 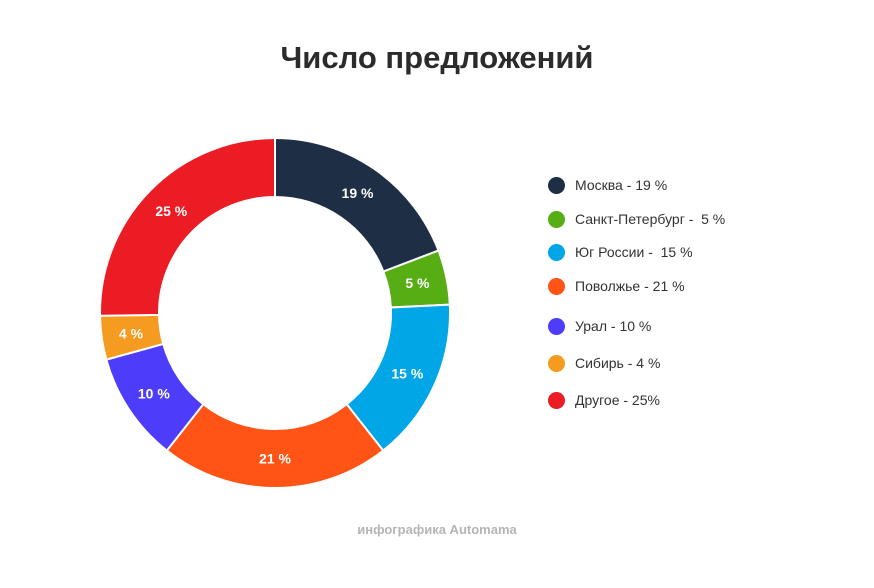 I want to click on legend-label-4: Урал - 10 %, so click(x=613, y=326).